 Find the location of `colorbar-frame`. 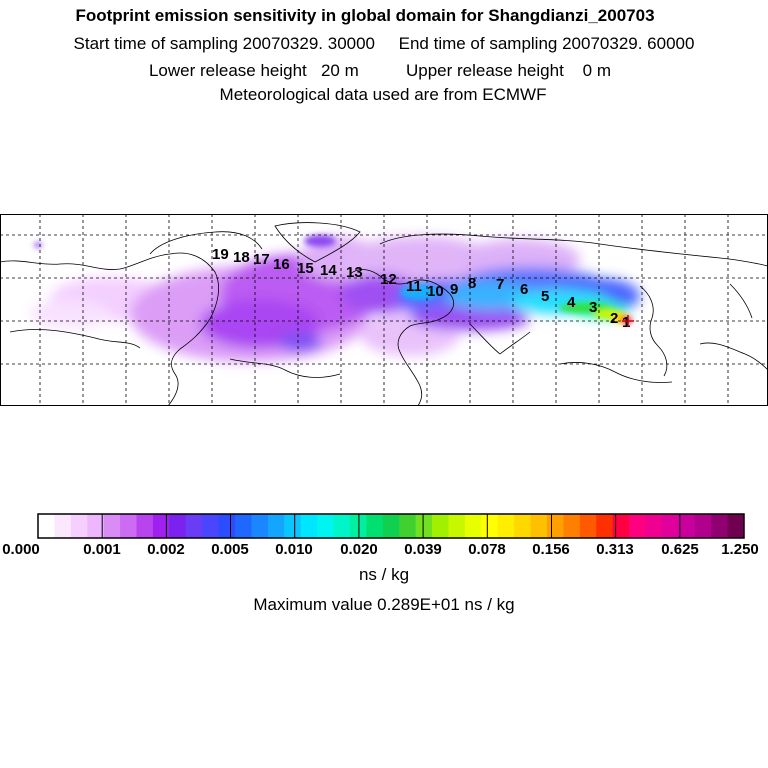

colorbar-frame is located at coordinates (391, 526).